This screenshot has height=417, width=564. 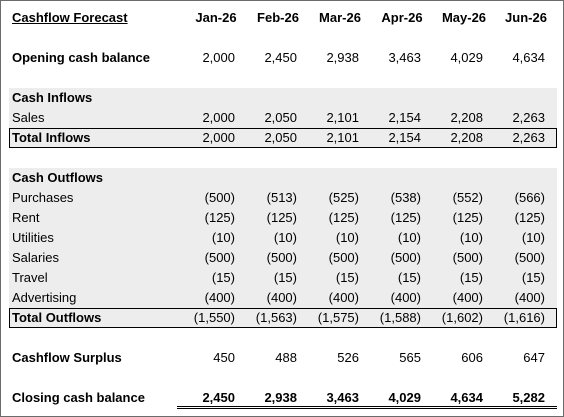 I want to click on value-cell: (538), so click(x=405, y=197).